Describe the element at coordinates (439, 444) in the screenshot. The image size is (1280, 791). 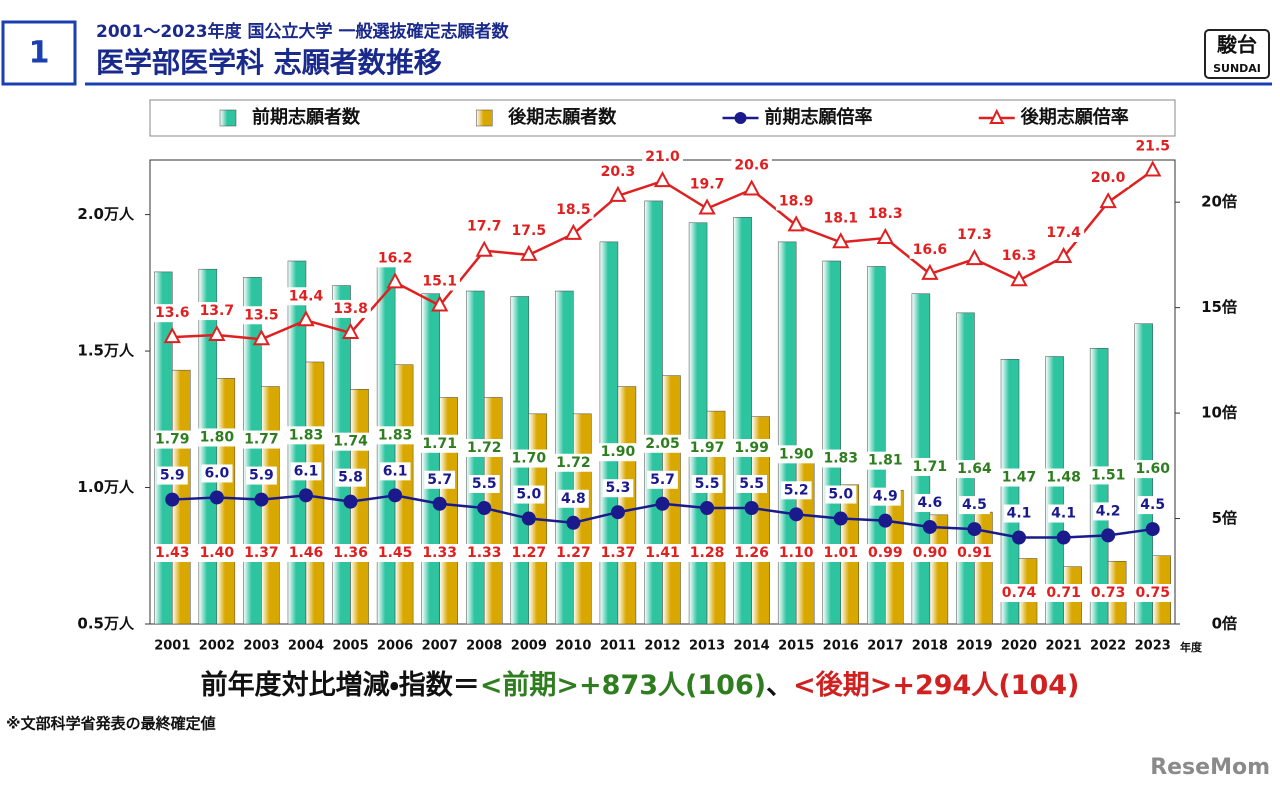
I see `data-label: 1.71` at that location.